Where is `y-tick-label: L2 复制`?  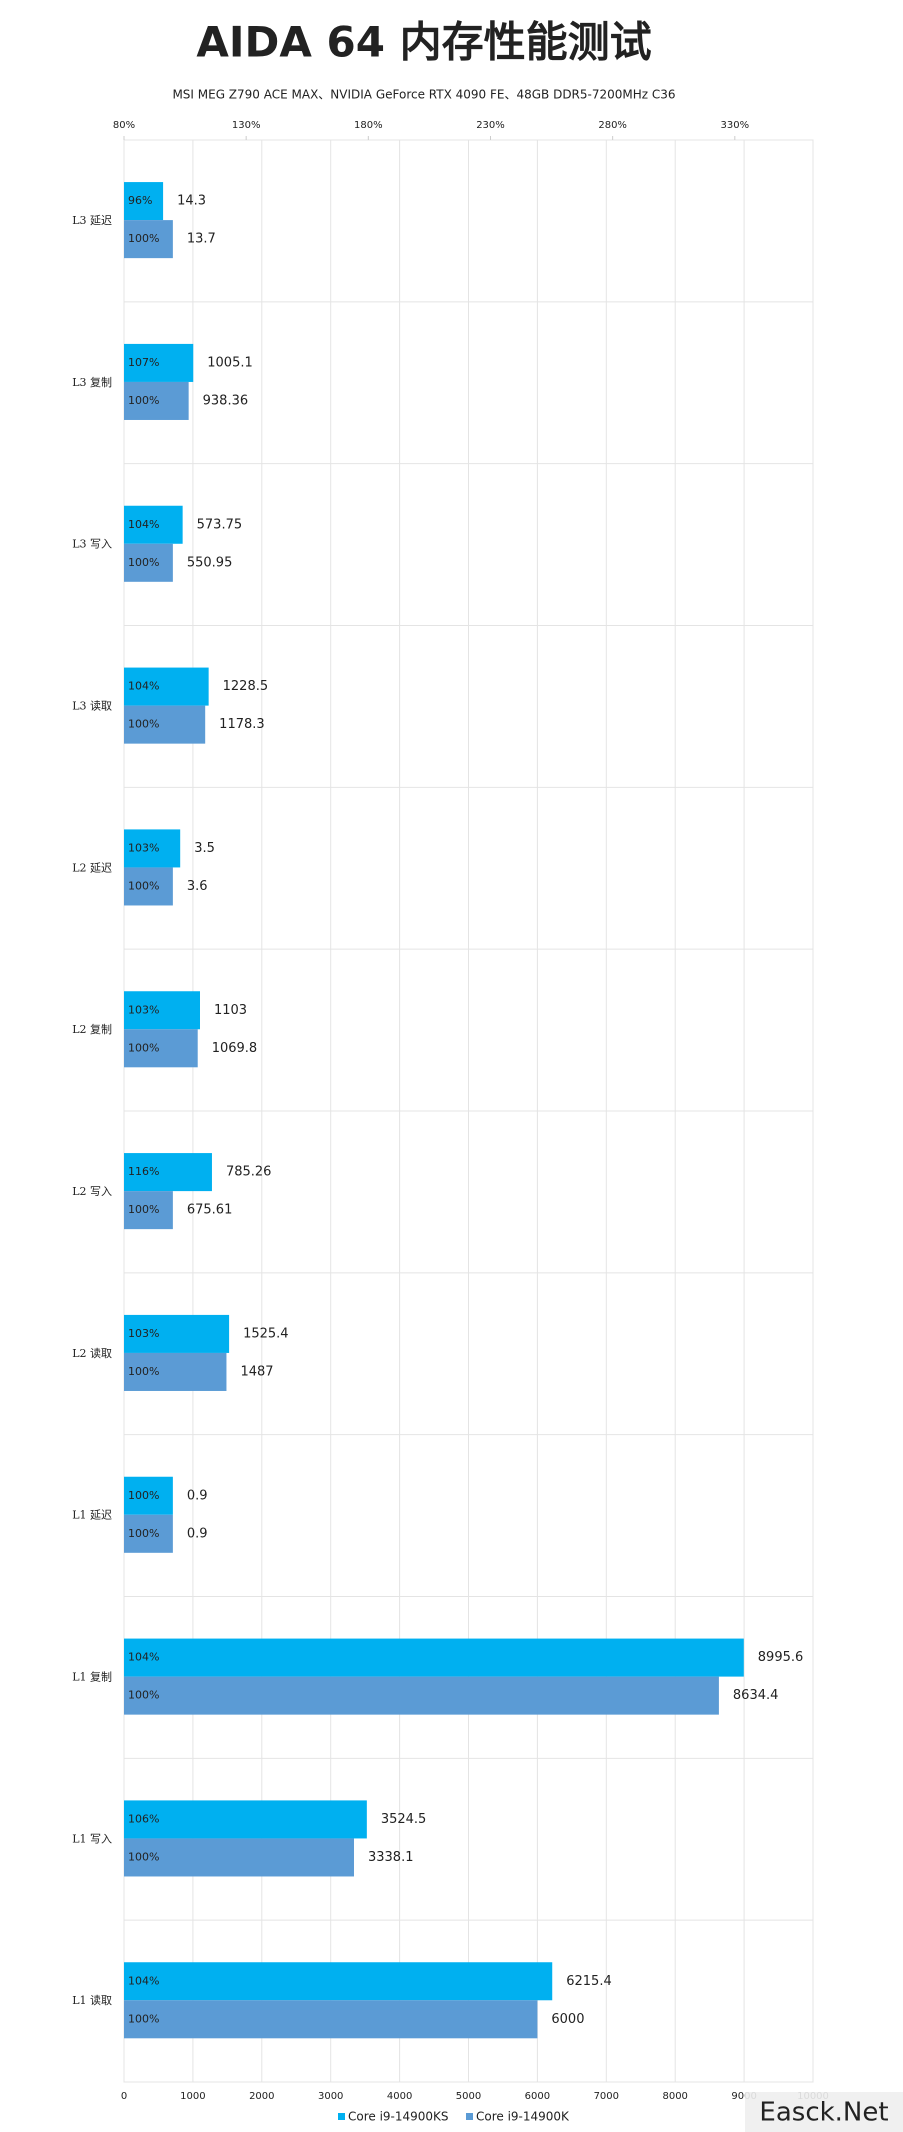 y-tick-label: L2 复制 is located at coordinates (92, 1029).